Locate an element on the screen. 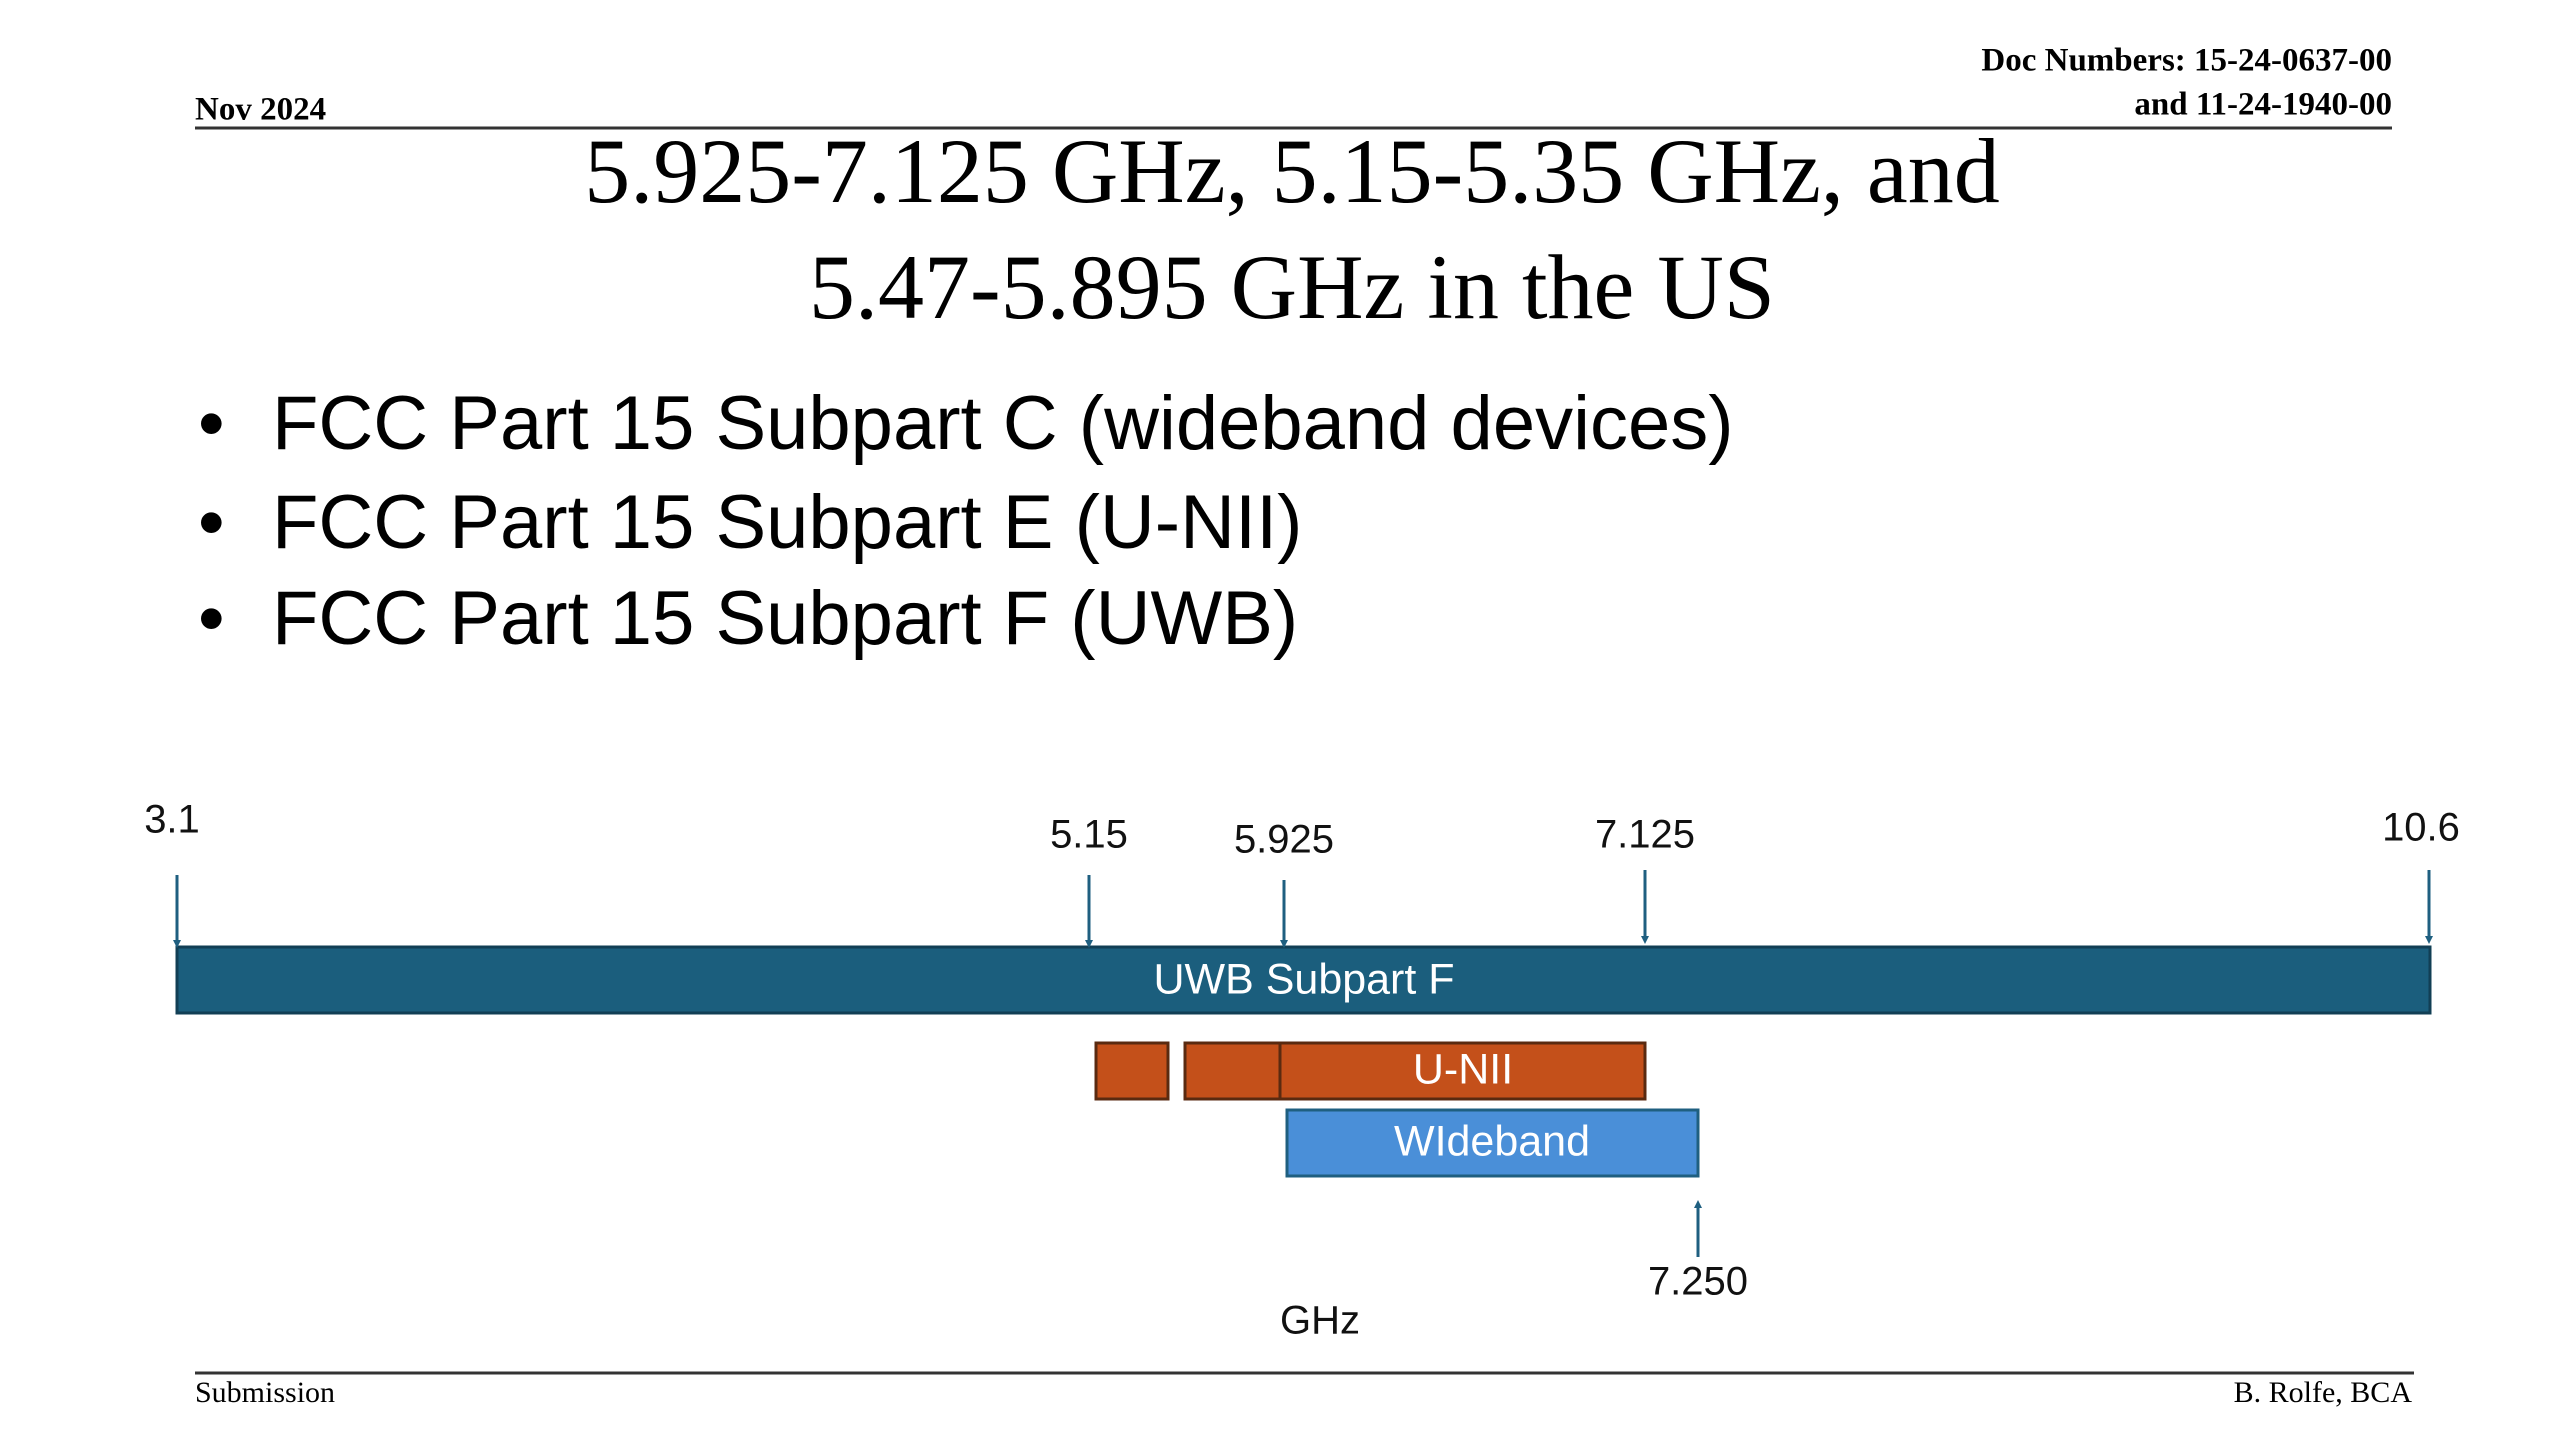 Image resolution: width=2560 pixels, height=1440 pixels. bar-label: WIdeband is located at coordinates (1492, 1141).